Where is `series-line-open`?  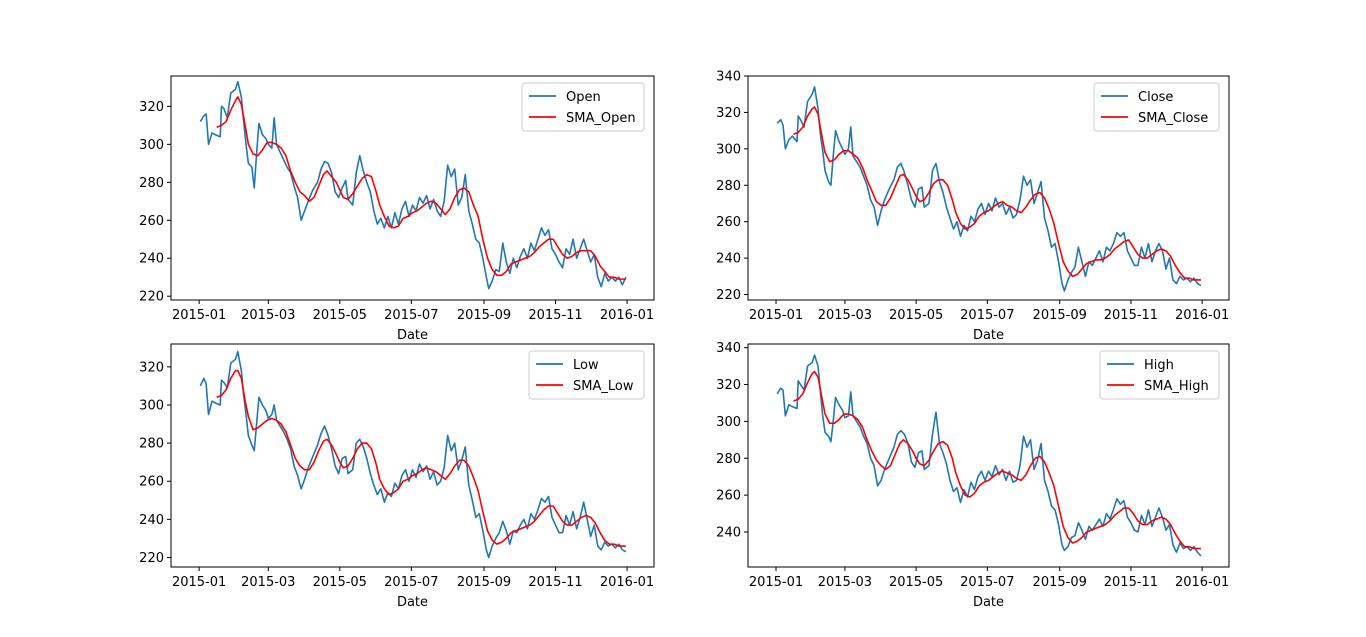 series-line-open is located at coordinates (413, 185).